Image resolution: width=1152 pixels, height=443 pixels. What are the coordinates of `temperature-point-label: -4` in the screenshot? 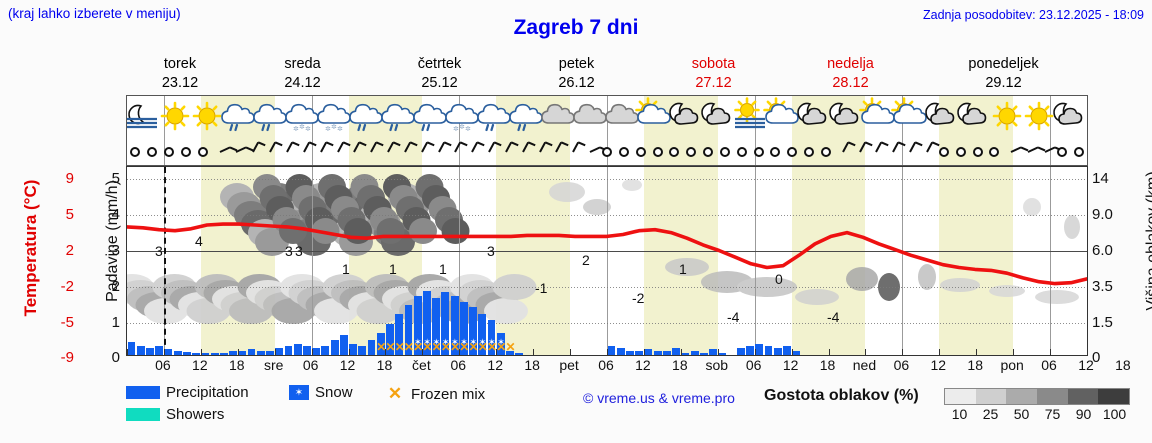 It's located at (733, 316).